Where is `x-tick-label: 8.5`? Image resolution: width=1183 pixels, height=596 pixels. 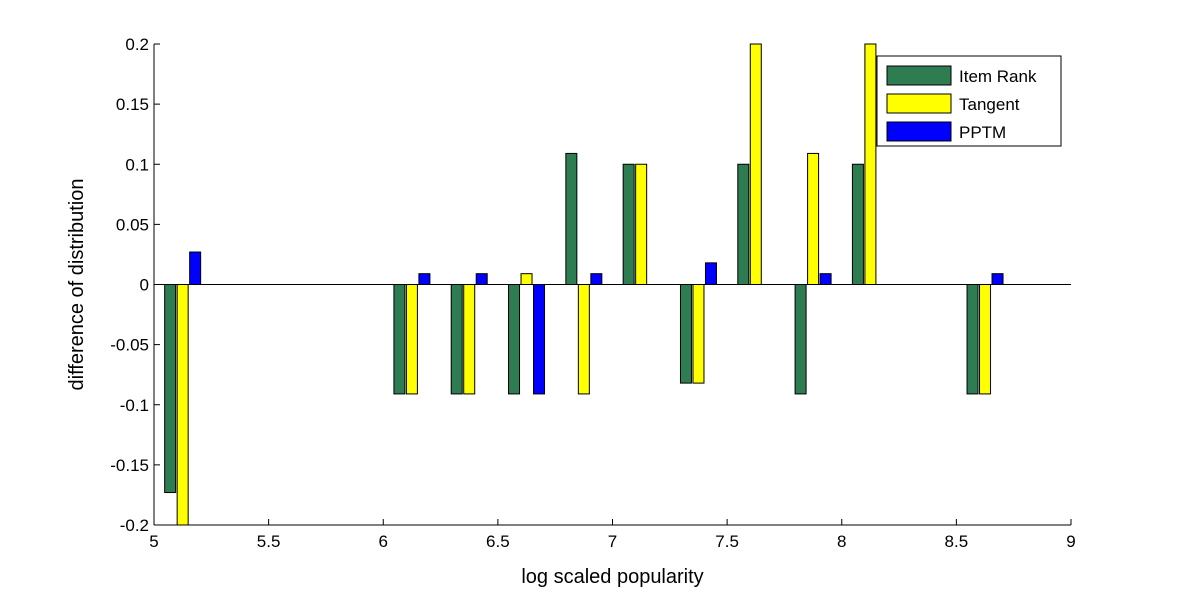
x-tick-label: 8.5 is located at coordinates (957, 541).